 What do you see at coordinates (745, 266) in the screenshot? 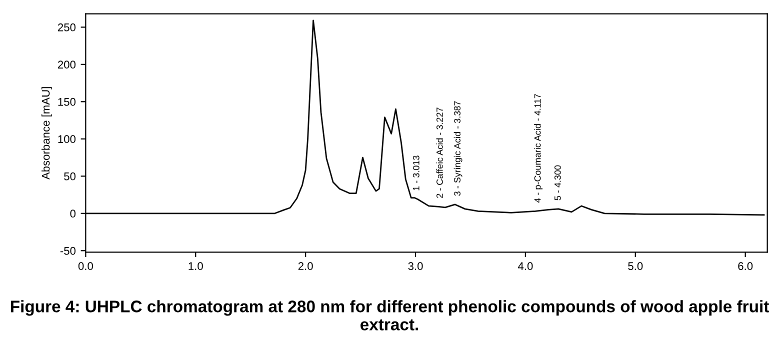
I see `x-tick-label: 6.0` at bounding box center [745, 266].